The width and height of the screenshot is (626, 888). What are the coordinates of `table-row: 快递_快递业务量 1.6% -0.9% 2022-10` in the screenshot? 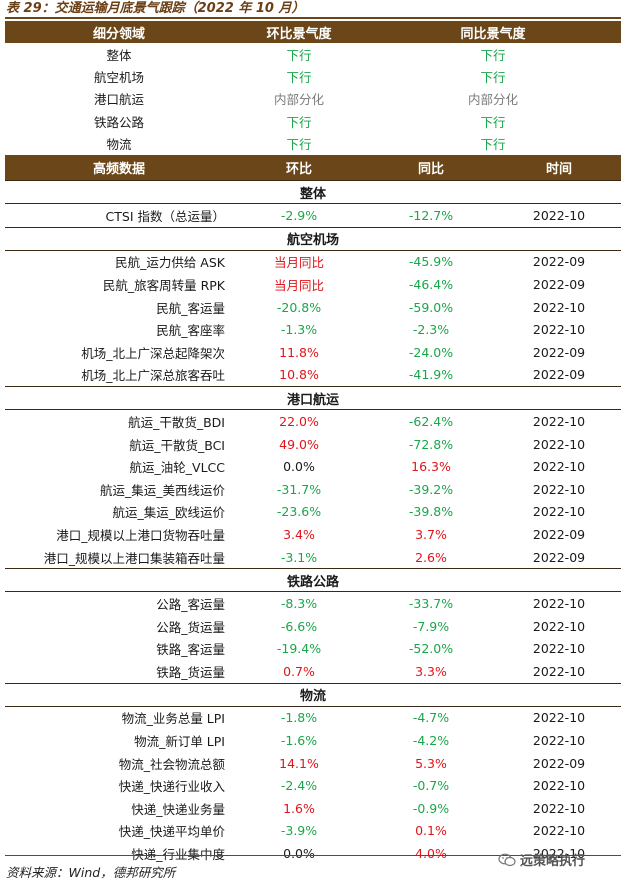 It's located at (313, 808).